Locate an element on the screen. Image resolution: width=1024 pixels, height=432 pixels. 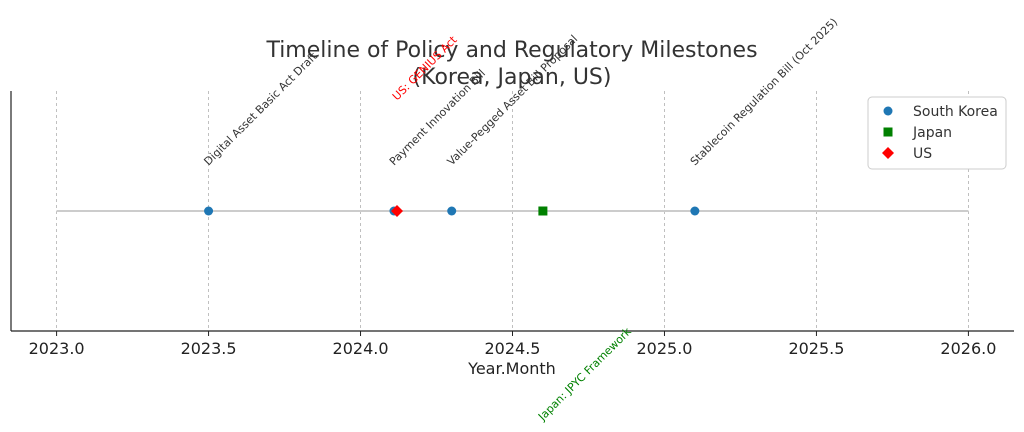
us-marker is located at coordinates (397, 211).